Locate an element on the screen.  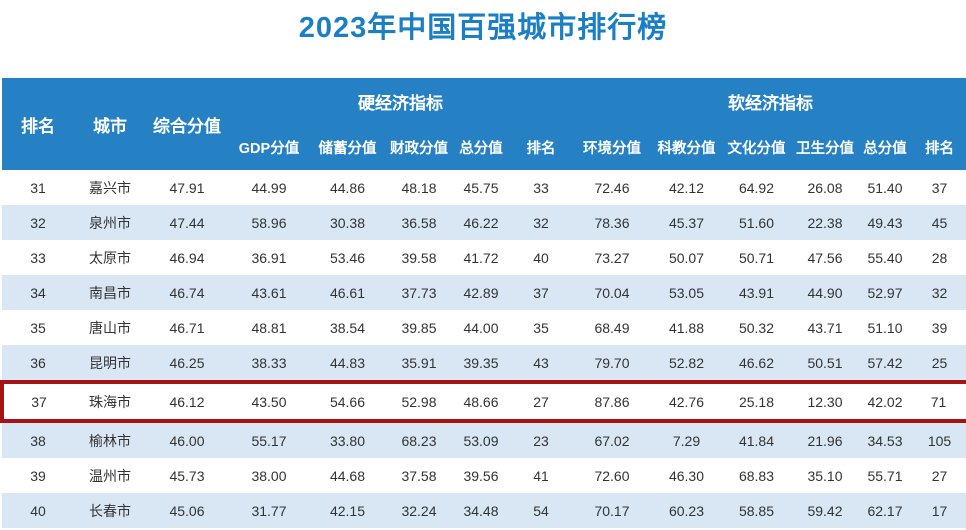
composite-score-cell: 45.06 is located at coordinates (187, 510).